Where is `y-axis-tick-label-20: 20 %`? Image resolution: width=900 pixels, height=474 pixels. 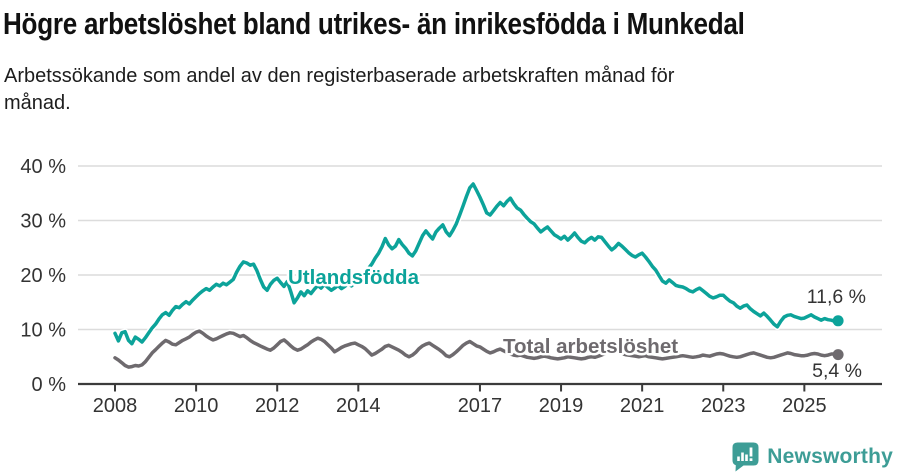 y-axis-tick-label-20: 20 % is located at coordinates (43, 276).